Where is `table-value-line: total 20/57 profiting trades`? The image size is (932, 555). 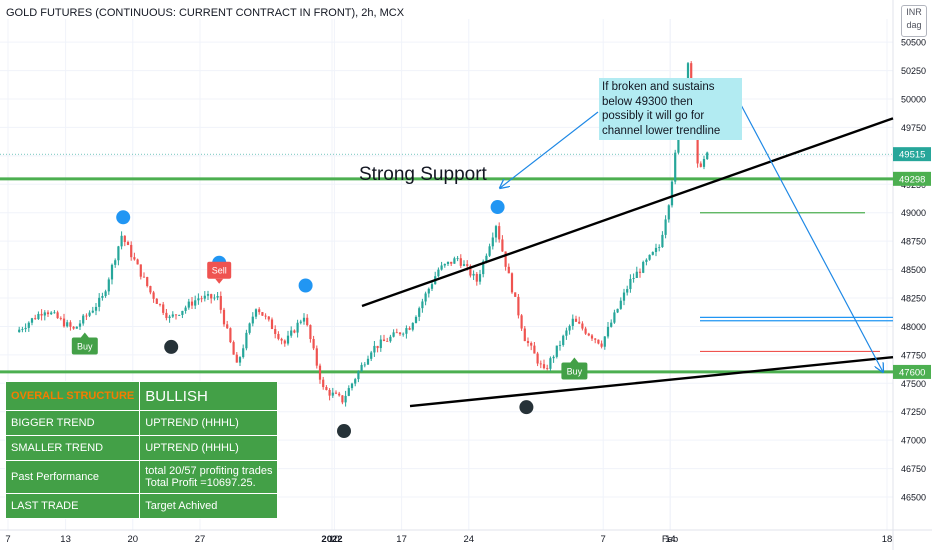 table-value-line: total 20/57 profiting trades is located at coordinates (209, 471).